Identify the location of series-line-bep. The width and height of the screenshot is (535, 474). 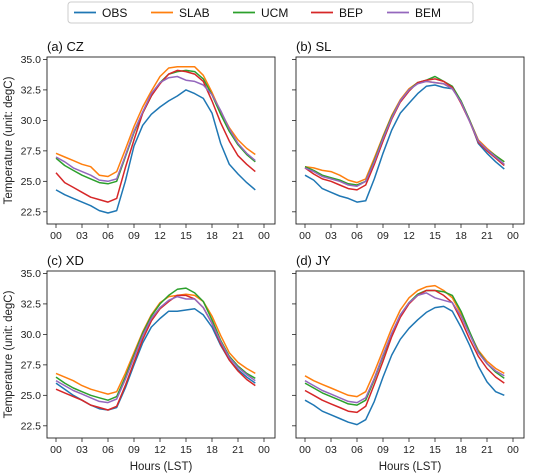
(155, 136).